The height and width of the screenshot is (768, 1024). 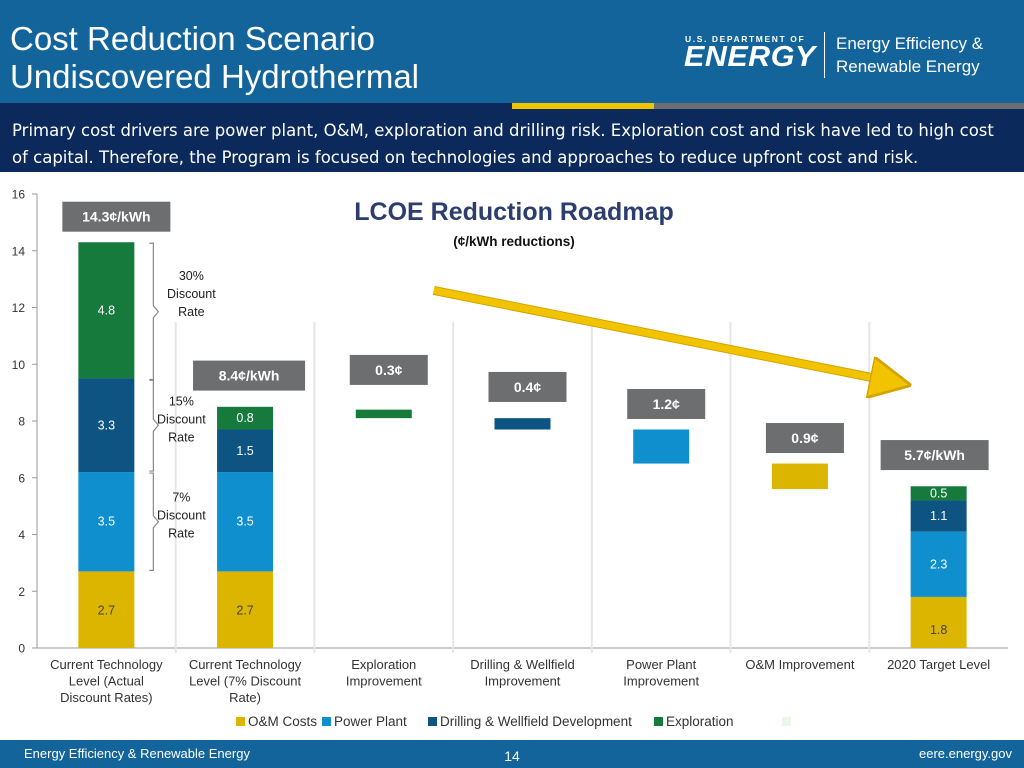 What do you see at coordinates (215, 76) in the screenshot?
I see `slide-title-line-2: Undiscovered Hydrothermal` at bounding box center [215, 76].